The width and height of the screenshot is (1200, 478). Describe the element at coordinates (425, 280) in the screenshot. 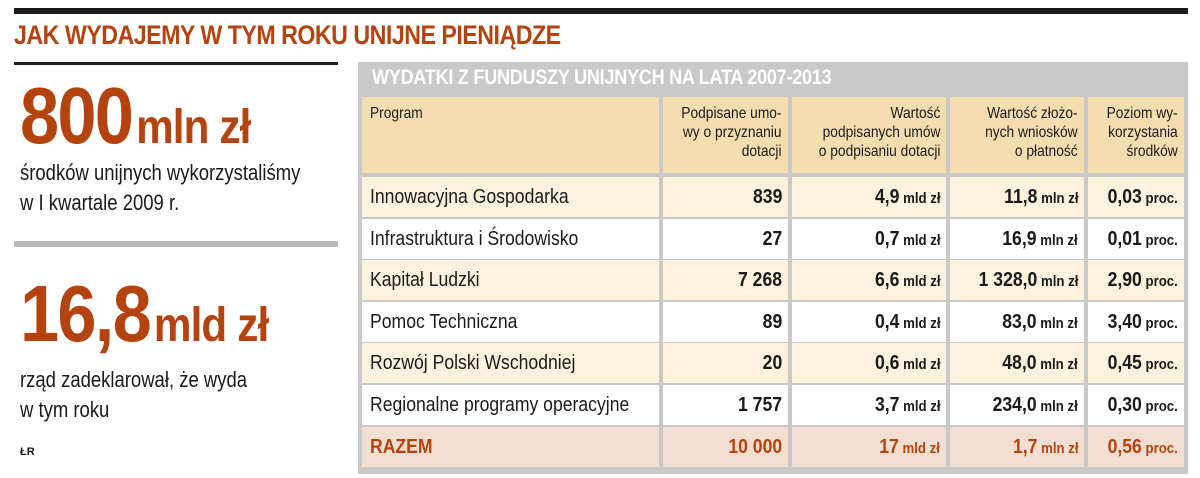

I see `program-name: Kapitał Ludzki` at that location.